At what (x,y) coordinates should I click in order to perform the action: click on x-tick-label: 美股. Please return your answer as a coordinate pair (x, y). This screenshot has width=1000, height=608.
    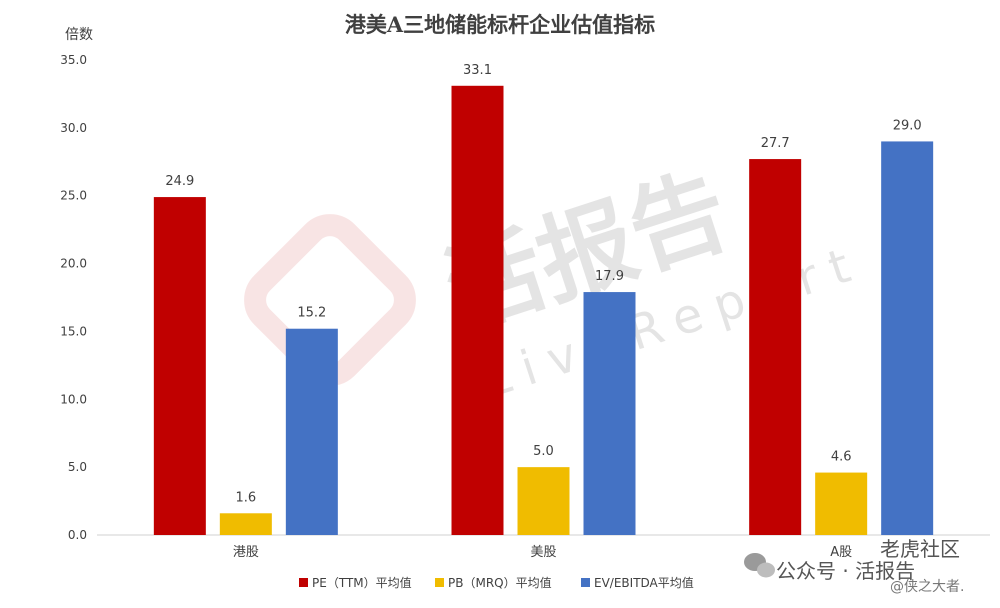
    Looking at the image, I should click on (543, 552).